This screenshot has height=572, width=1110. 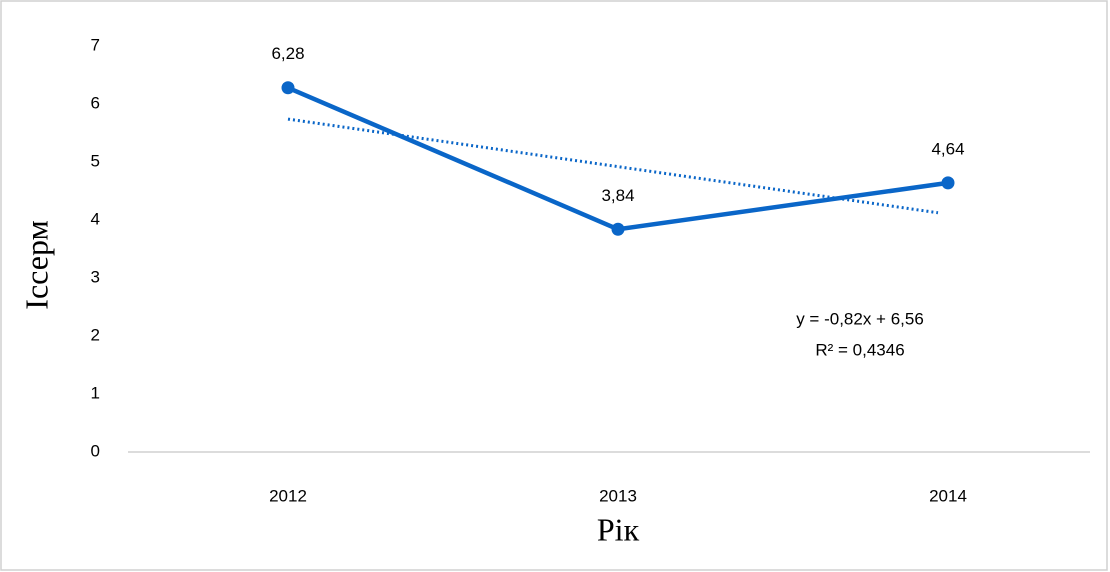 What do you see at coordinates (95, 334) in the screenshot?
I see `y-tick-label: 2` at bounding box center [95, 334].